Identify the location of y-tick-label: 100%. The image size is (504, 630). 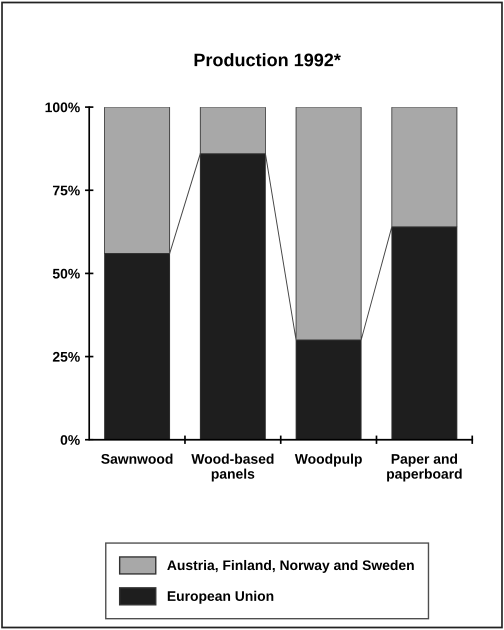
(63, 107).